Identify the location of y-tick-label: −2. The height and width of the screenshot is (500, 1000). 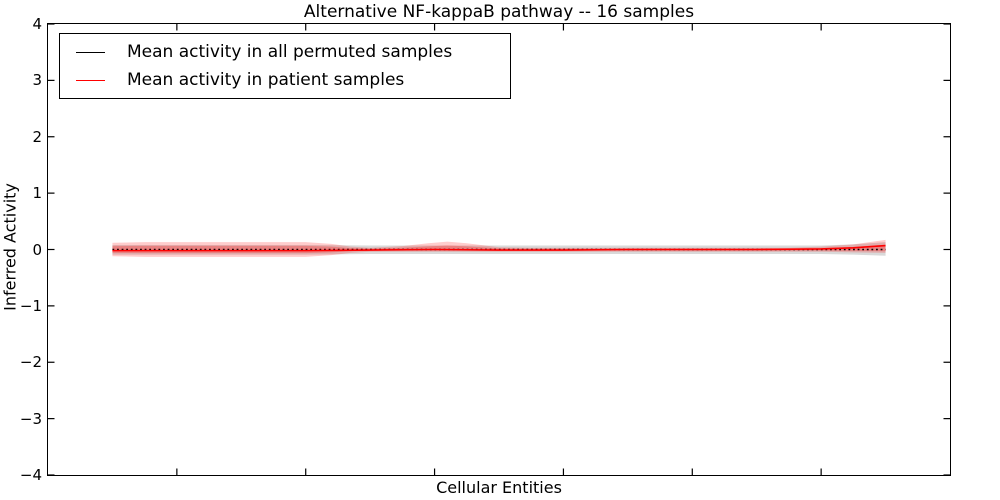
(30, 362).